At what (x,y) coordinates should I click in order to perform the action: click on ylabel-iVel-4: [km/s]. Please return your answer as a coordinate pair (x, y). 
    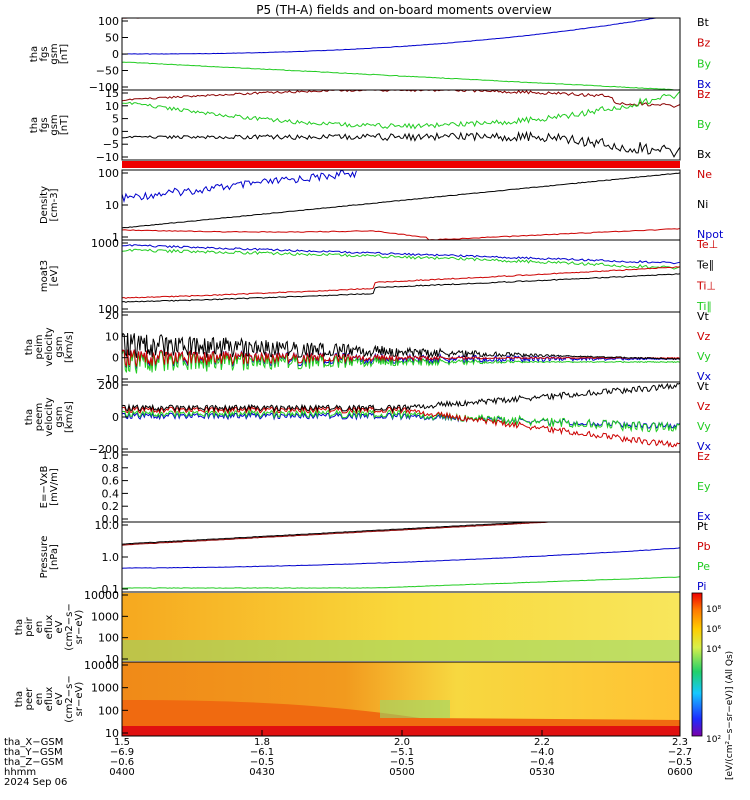
    Looking at the image, I should click on (69, 417).